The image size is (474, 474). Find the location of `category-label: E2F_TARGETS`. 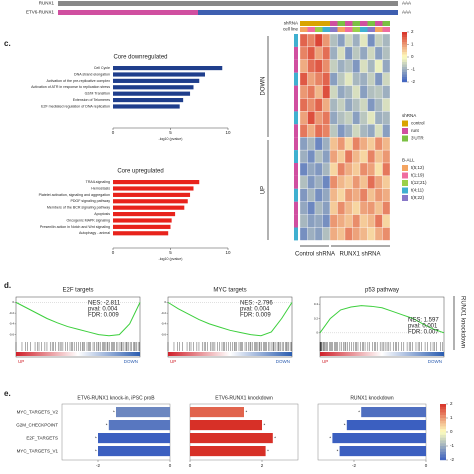

category-label: E2F_TARGETS is located at coordinates (42, 437).